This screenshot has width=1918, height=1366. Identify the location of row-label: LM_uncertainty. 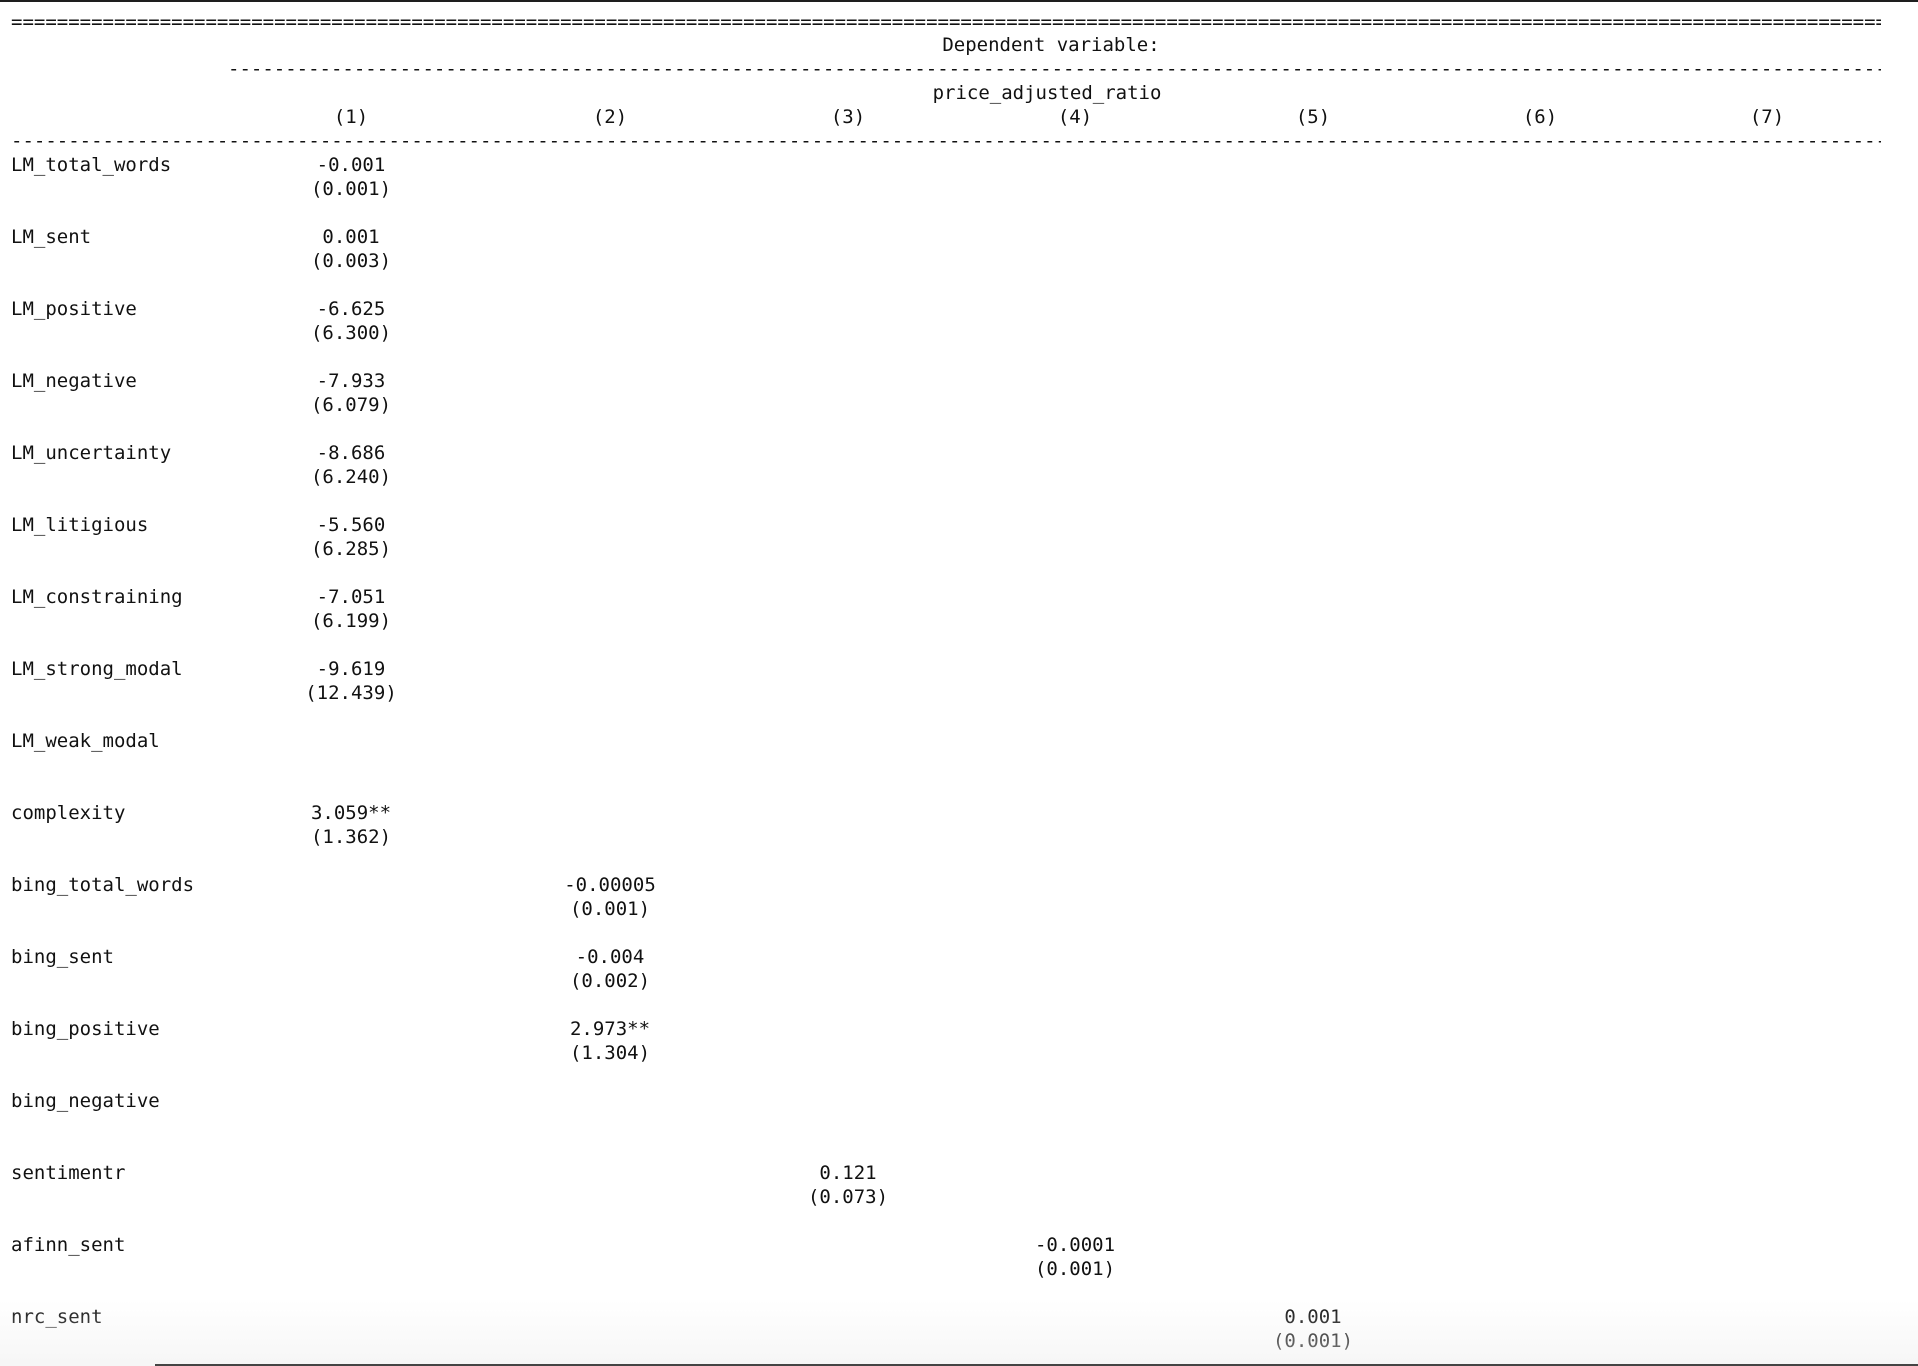
(91, 453).